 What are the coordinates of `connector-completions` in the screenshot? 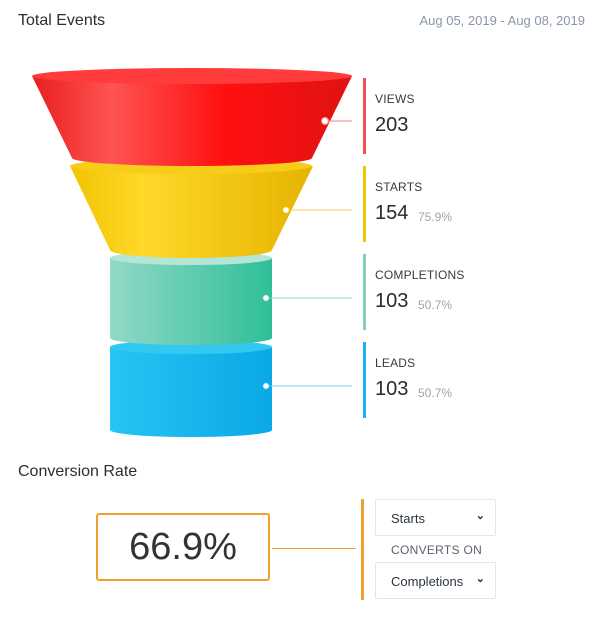 It's located at (306, 298).